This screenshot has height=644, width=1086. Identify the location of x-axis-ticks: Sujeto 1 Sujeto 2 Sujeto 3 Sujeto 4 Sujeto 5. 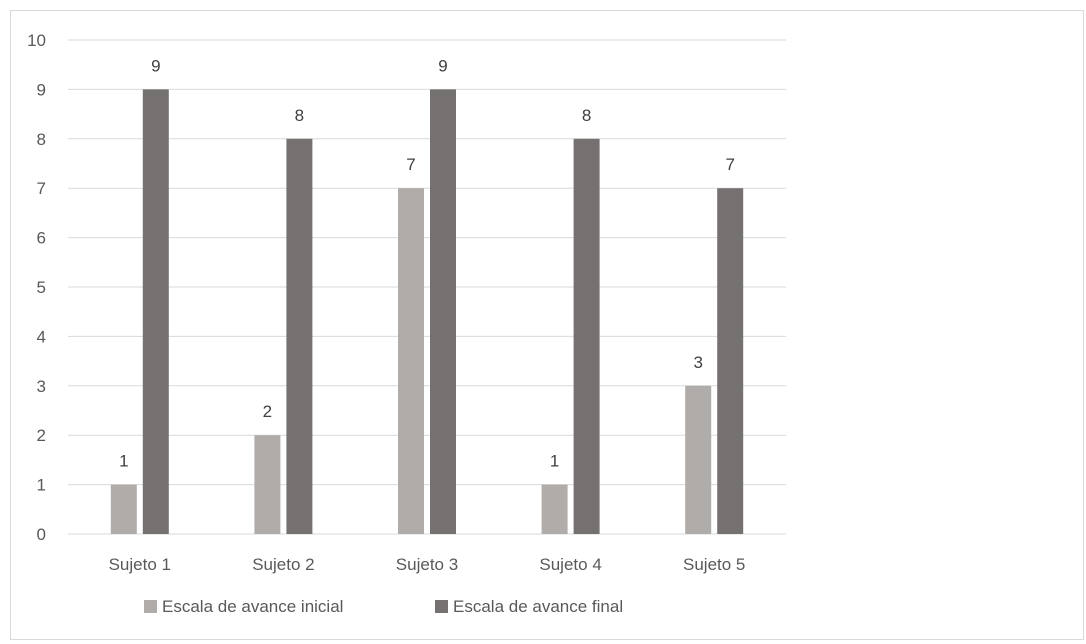
(427, 564).